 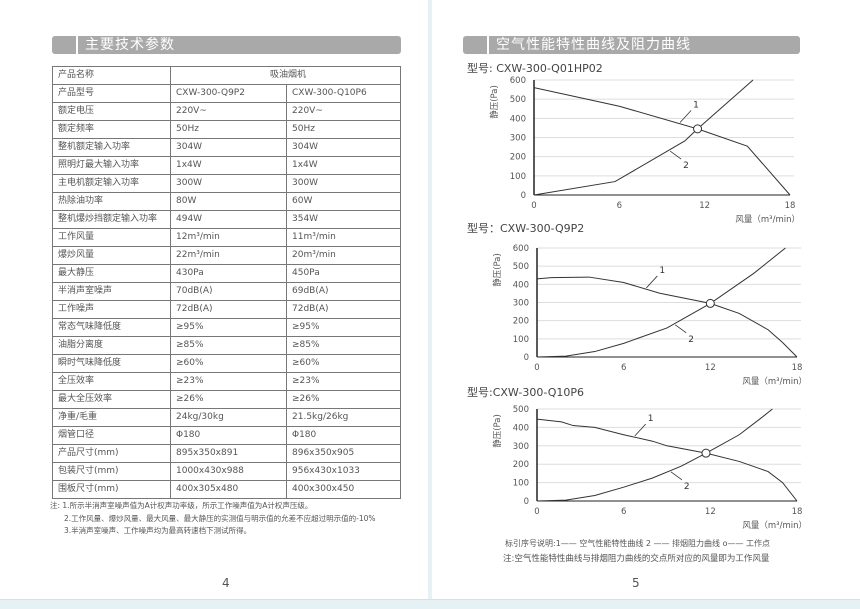 I want to click on chart-note: 注:空气性能特性曲线与排烟阻力曲线的交点所对应的风量即为工作风量, so click(x=636, y=559).